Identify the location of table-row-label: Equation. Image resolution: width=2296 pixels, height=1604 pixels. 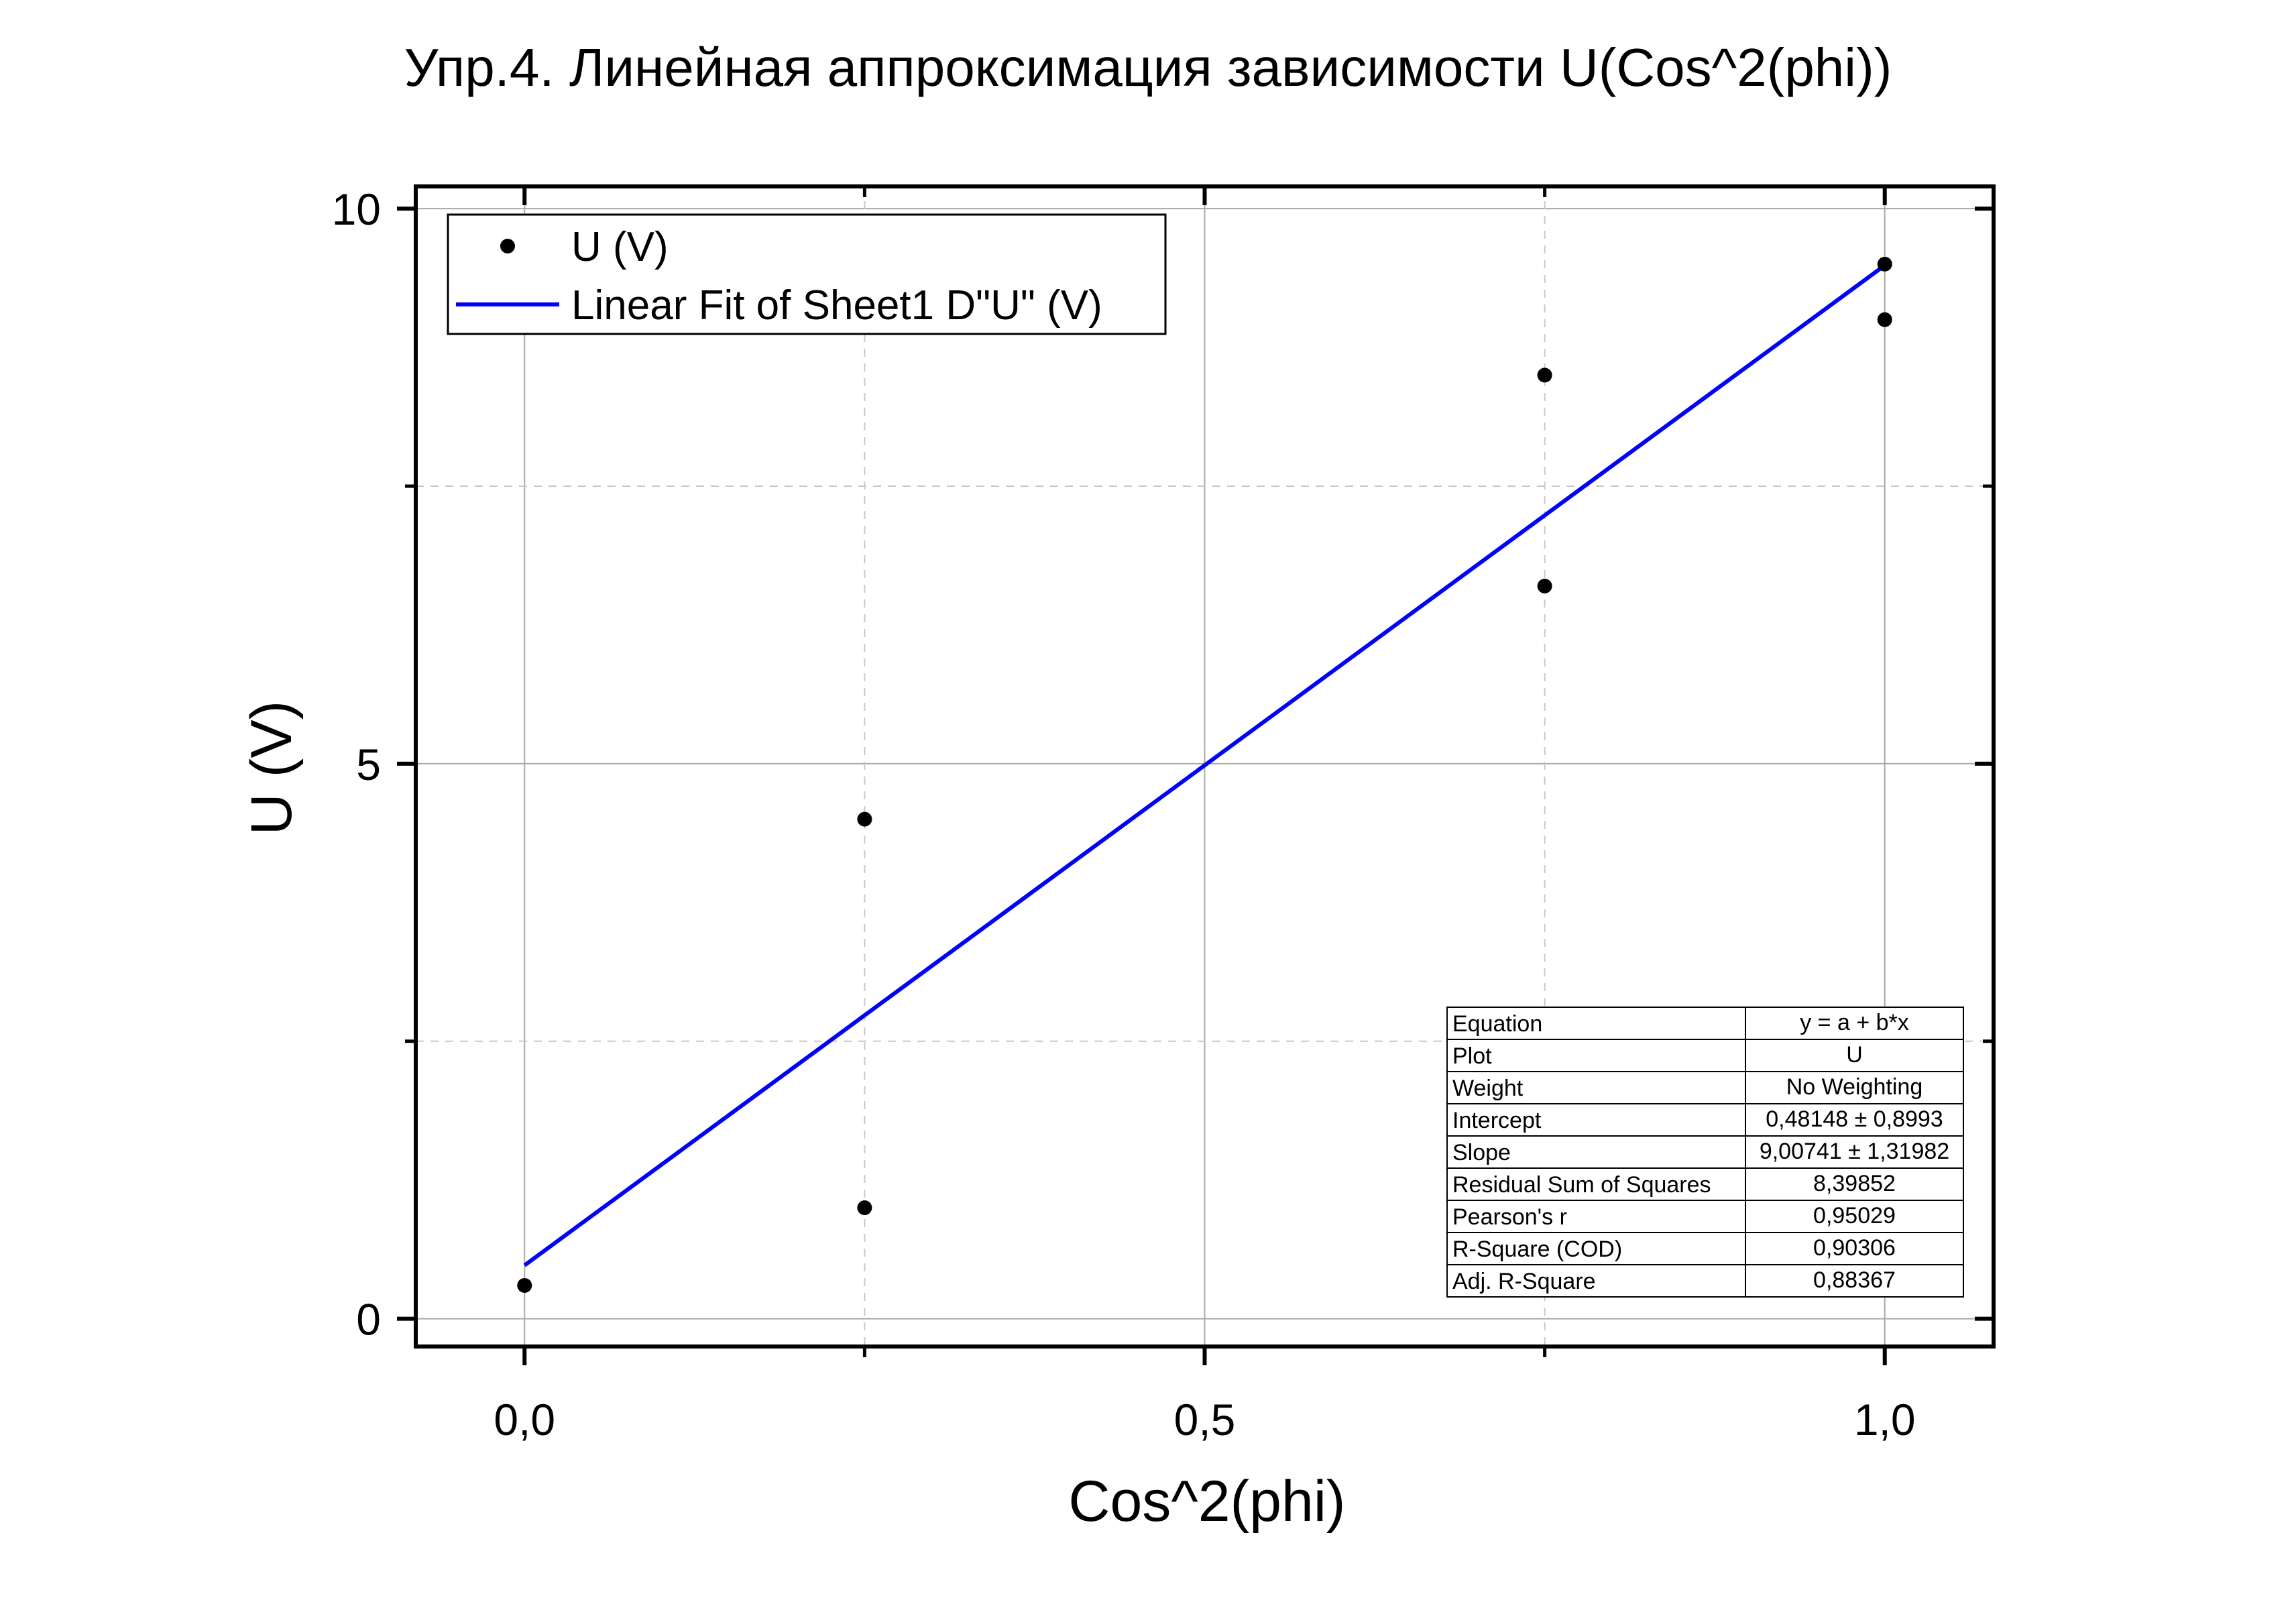
(1497, 1024).